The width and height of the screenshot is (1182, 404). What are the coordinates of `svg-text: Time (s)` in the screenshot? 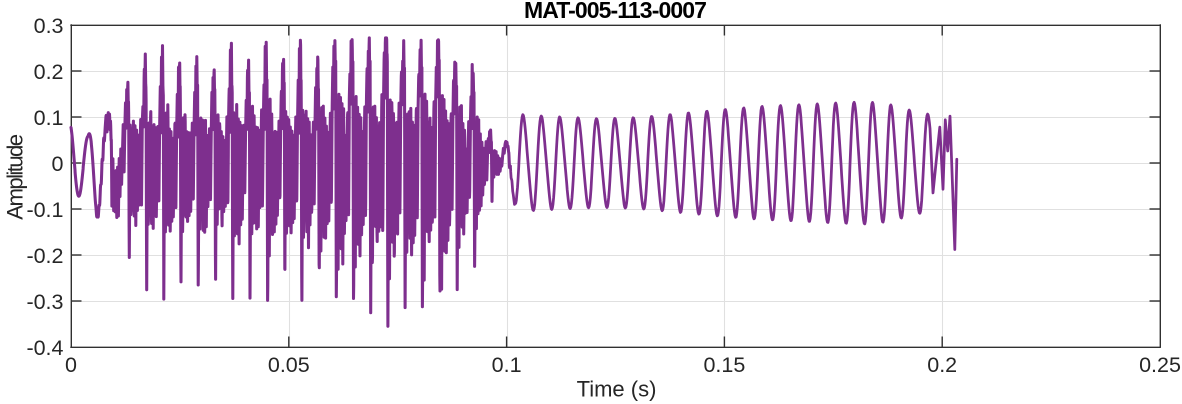 It's located at (617, 389).